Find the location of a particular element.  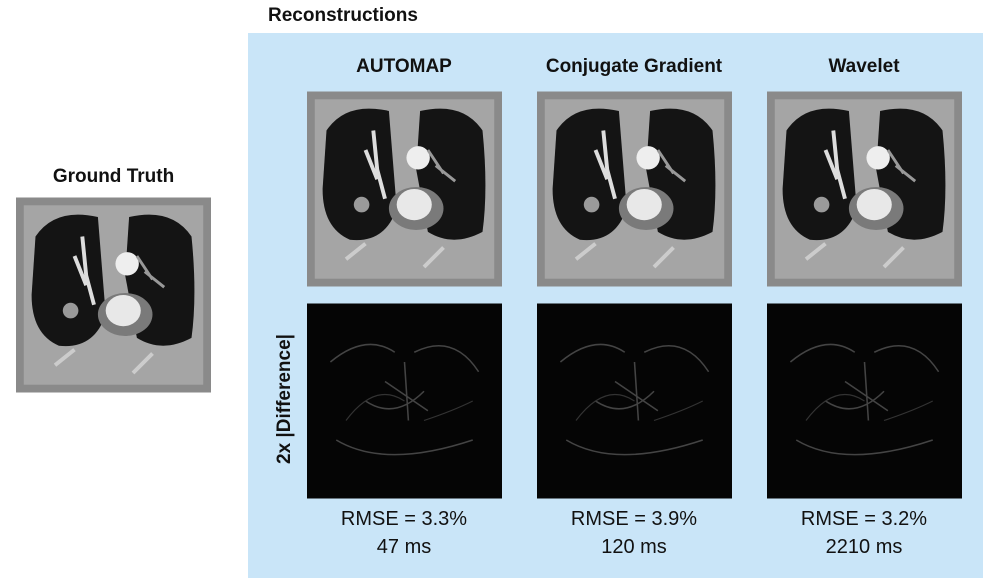

time-label: 120 ms is located at coordinates (634, 547).